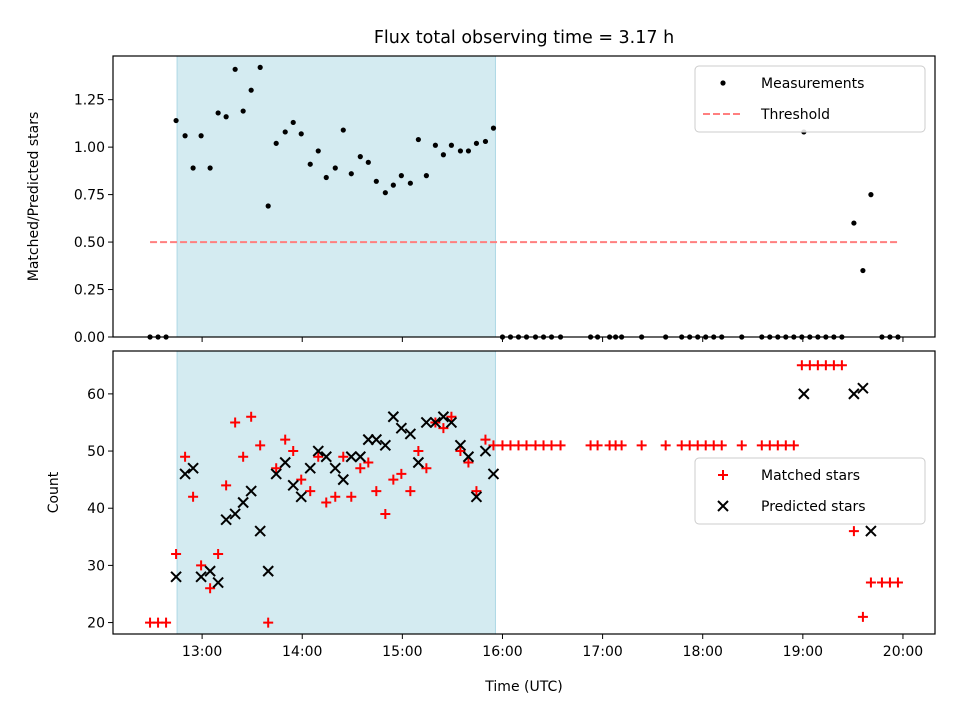  I want to click on x-tick-label: 15:00, so click(402, 652).